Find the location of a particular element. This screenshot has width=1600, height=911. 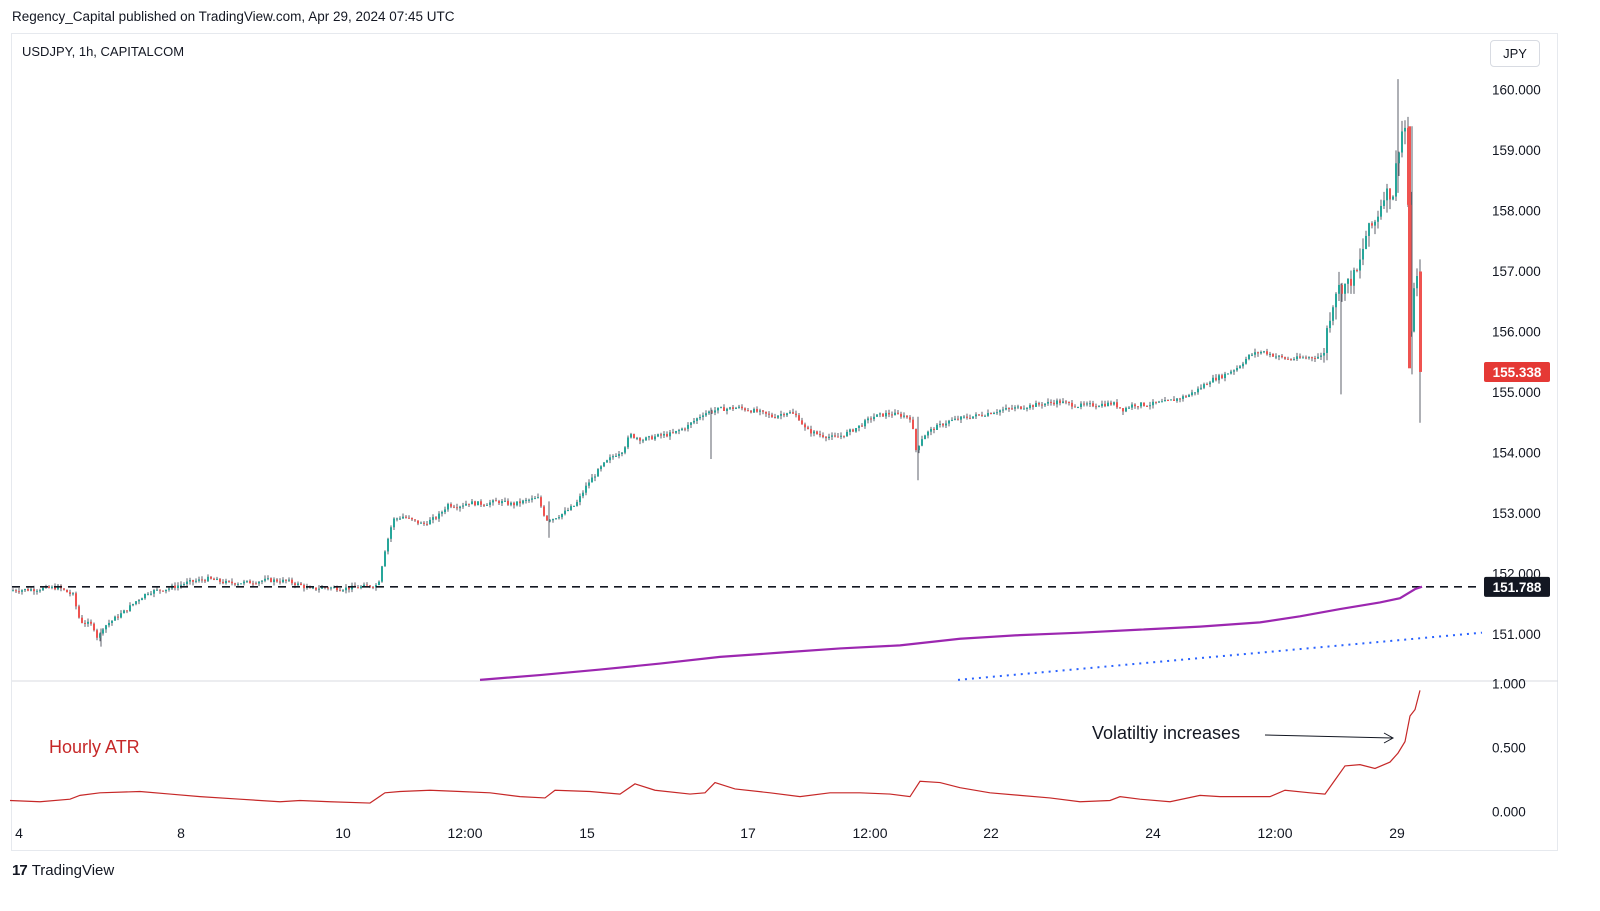

time-tick-label: 12:00 is located at coordinates (869, 833).